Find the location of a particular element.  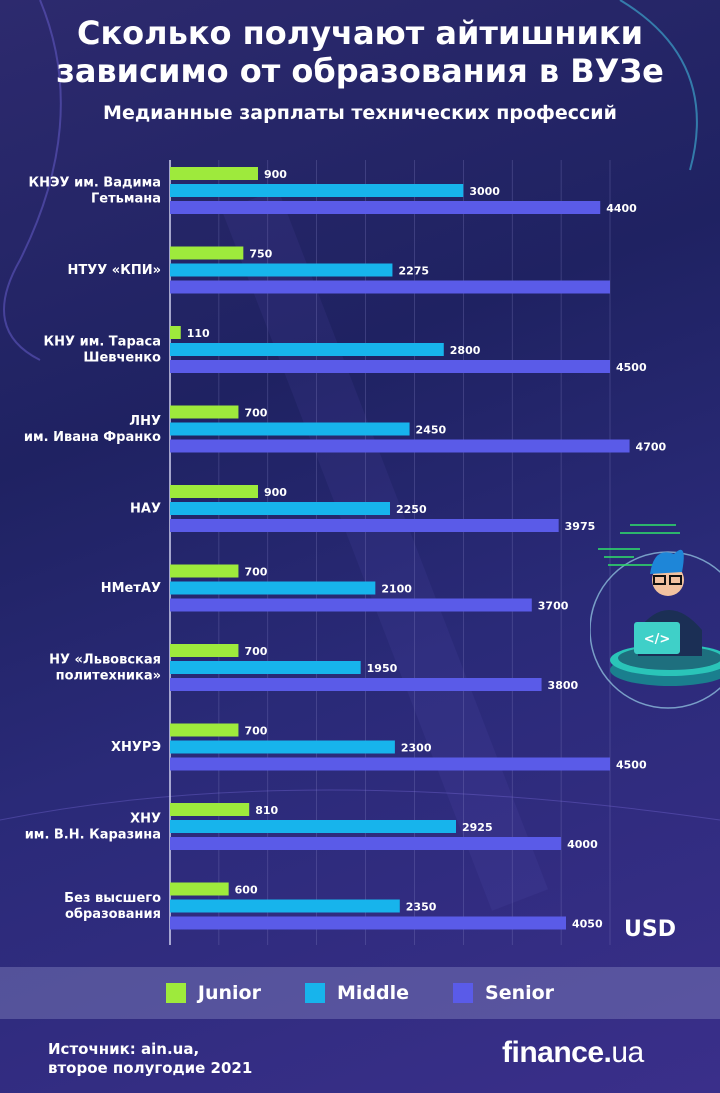

legend-label-junior: Junior is located at coordinates (229, 993).